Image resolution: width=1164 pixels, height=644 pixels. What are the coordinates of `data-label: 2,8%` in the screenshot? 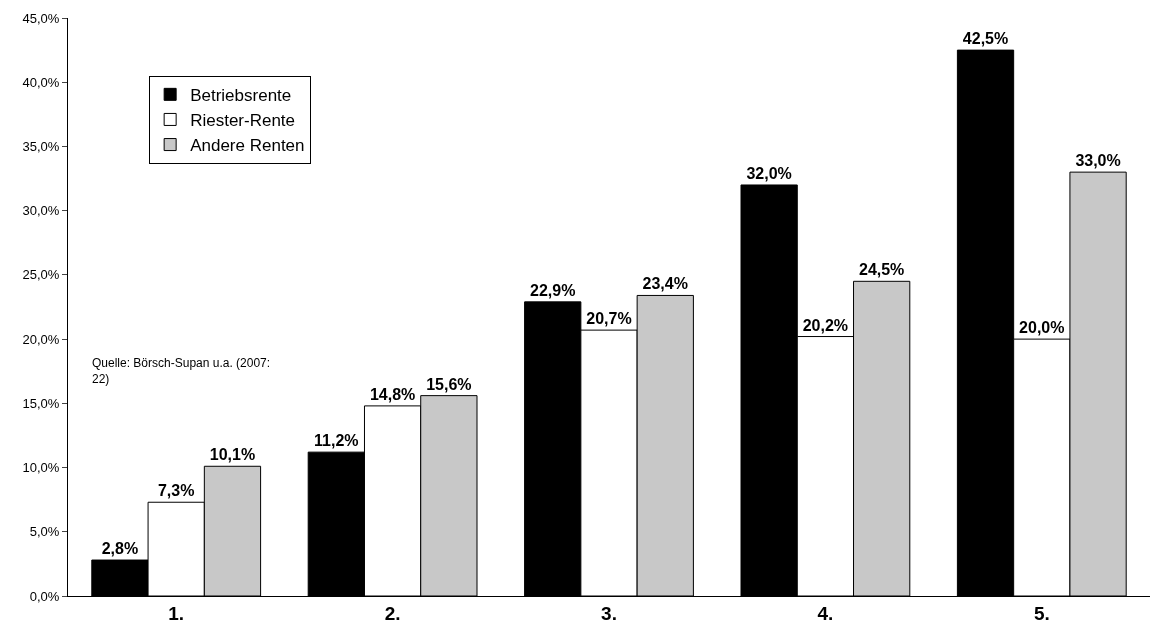 It's located at (120, 549).